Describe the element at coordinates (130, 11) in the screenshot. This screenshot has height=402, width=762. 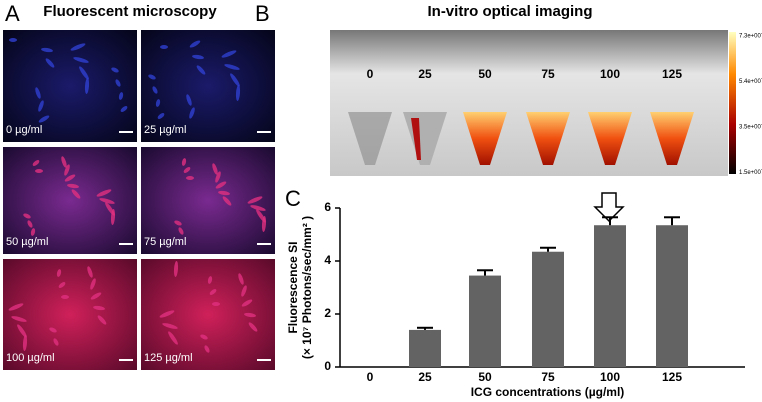
I see `panel-title: Fluorescent microscopy` at that location.